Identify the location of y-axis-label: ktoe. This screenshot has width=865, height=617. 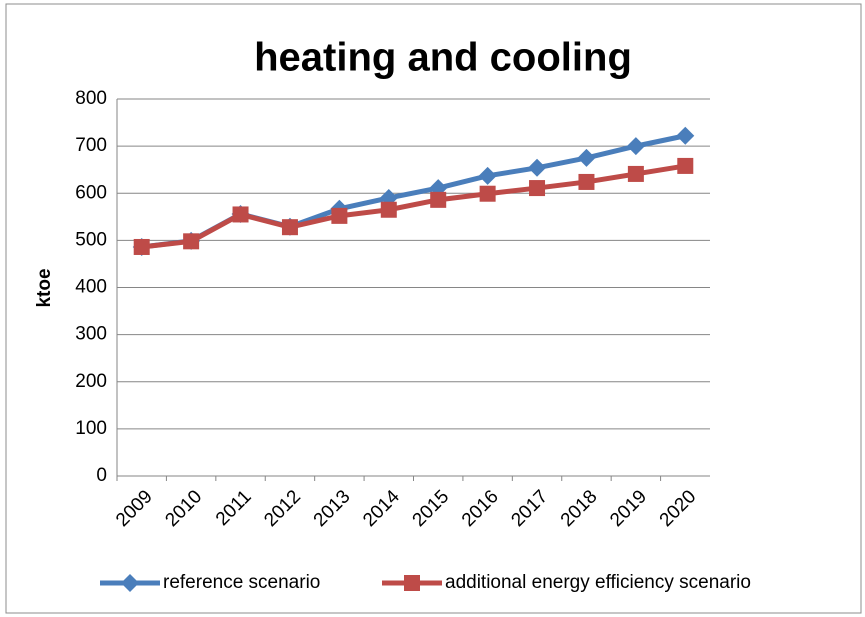
(44, 287).